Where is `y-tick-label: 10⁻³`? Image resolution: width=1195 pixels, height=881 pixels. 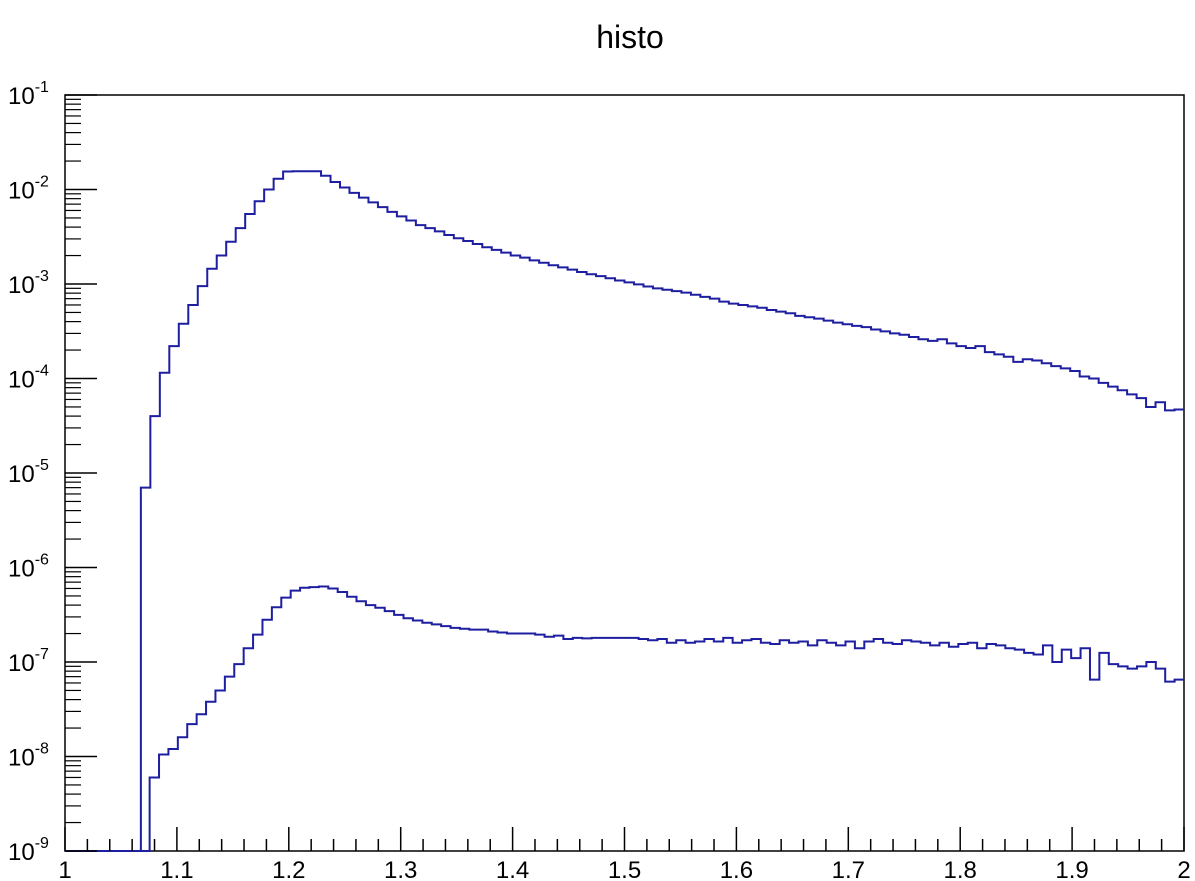 y-tick-label: 10⁻³ is located at coordinates (28, 283).